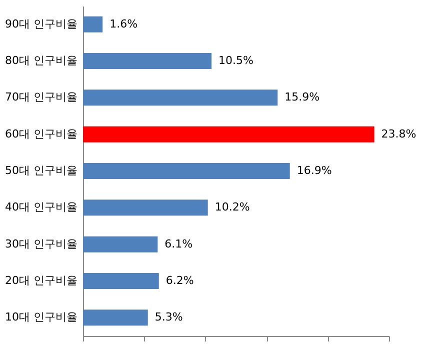 This screenshot has height=355, width=441. What do you see at coordinates (398, 133) in the screenshot?
I see `data-label: 23.8%` at bounding box center [398, 133].